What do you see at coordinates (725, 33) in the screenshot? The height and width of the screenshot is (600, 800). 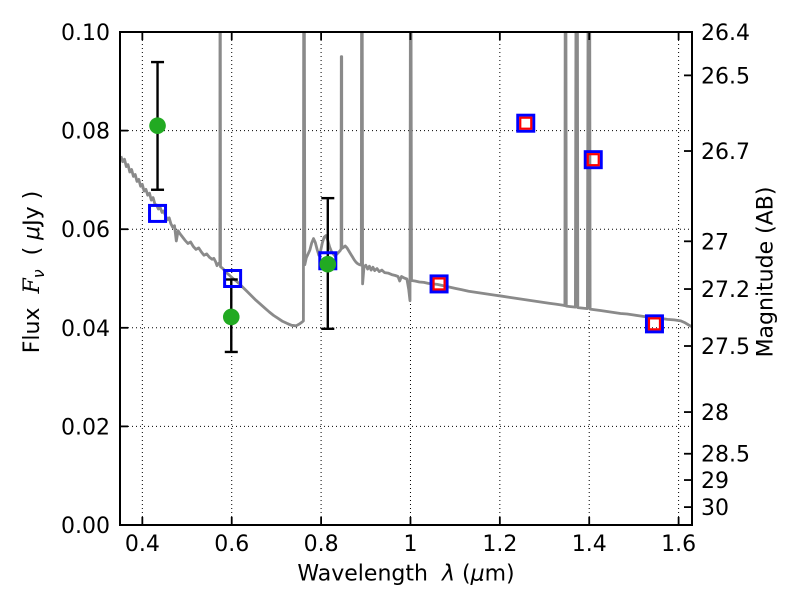 I see `y-right-tick-label: 26.4` at bounding box center [725, 33].